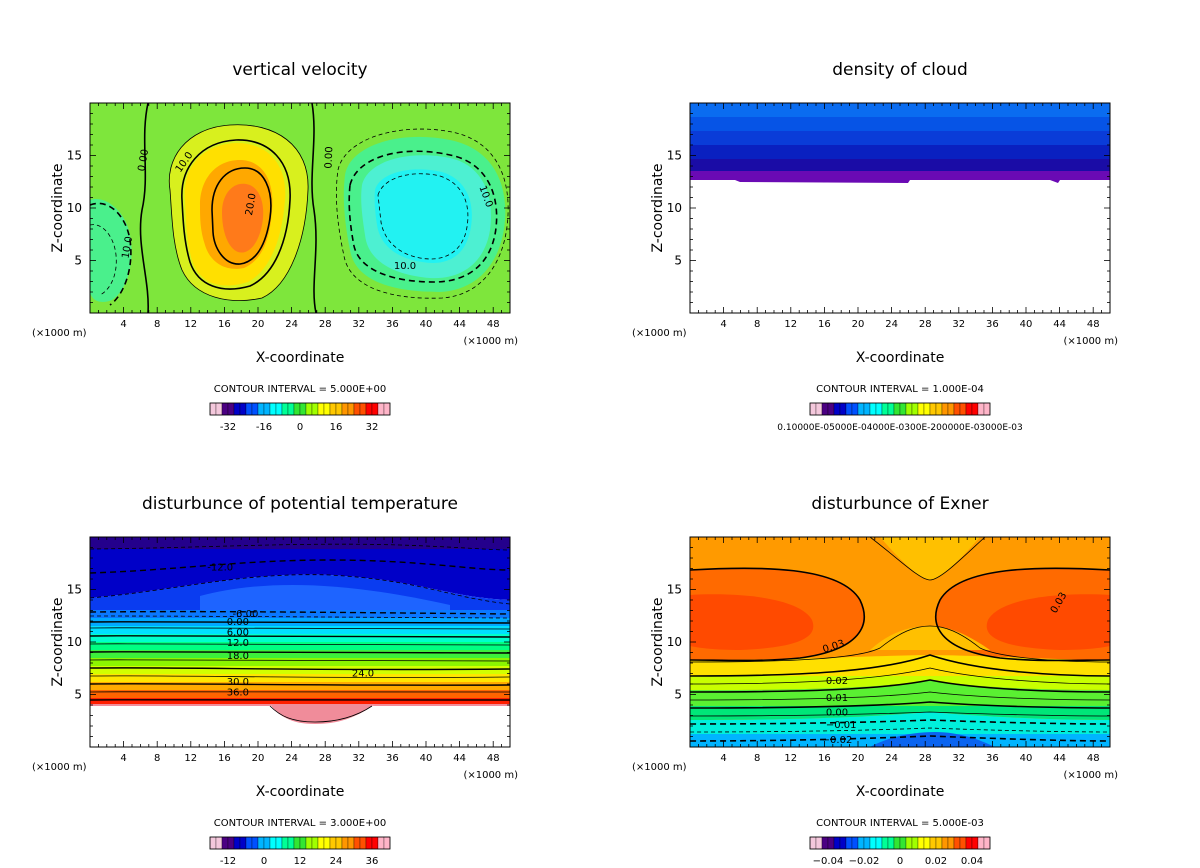 Image resolution: width=1200 pixels, height=868 pixels. Describe the element at coordinates (757, 324) in the screenshot. I see `x-tick-label: 8` at that location.